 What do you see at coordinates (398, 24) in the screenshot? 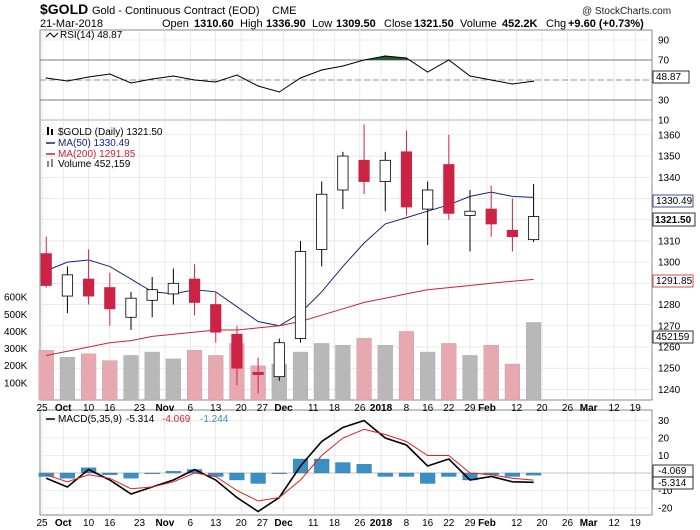
I see `close-label: Close` at bounding box center [398, 24].